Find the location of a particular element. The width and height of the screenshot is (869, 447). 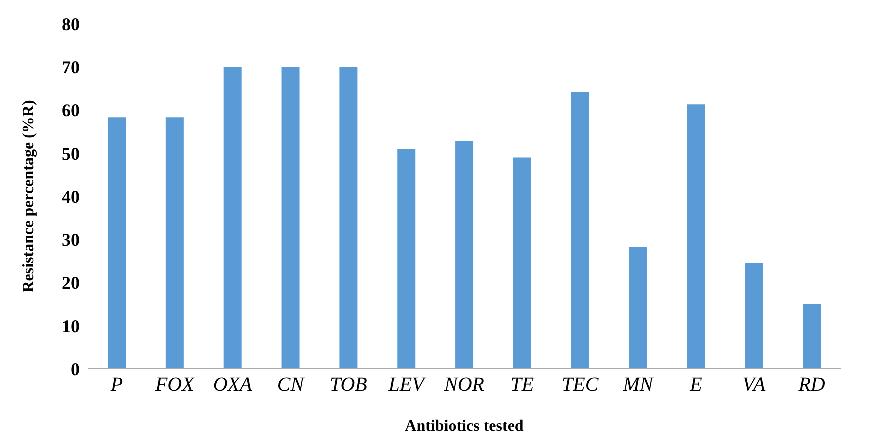

y-tick-label: 80 is located at coordinates (71, 24).